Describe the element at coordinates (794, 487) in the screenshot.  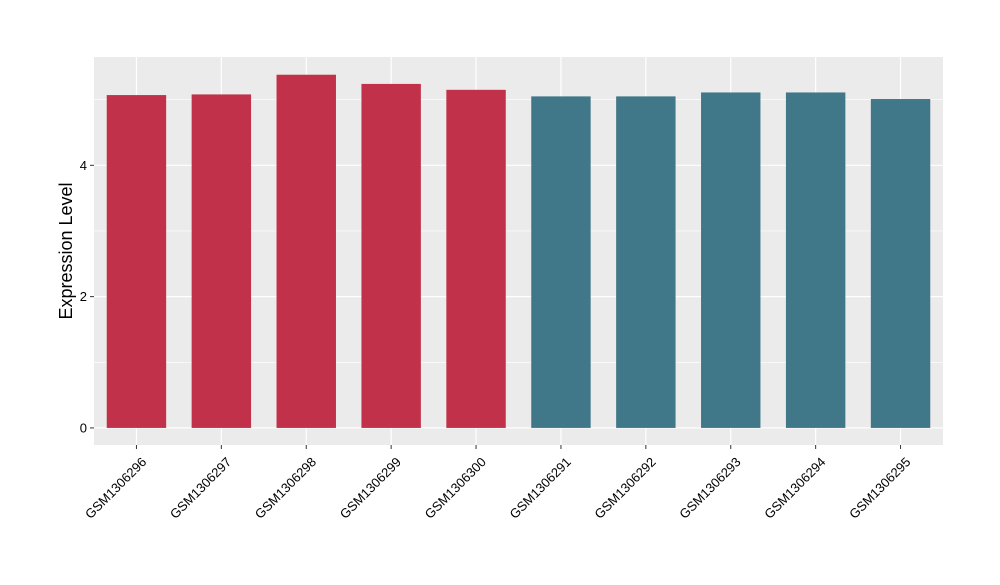
I see `x-tick-label: GSM1306294` at that location.